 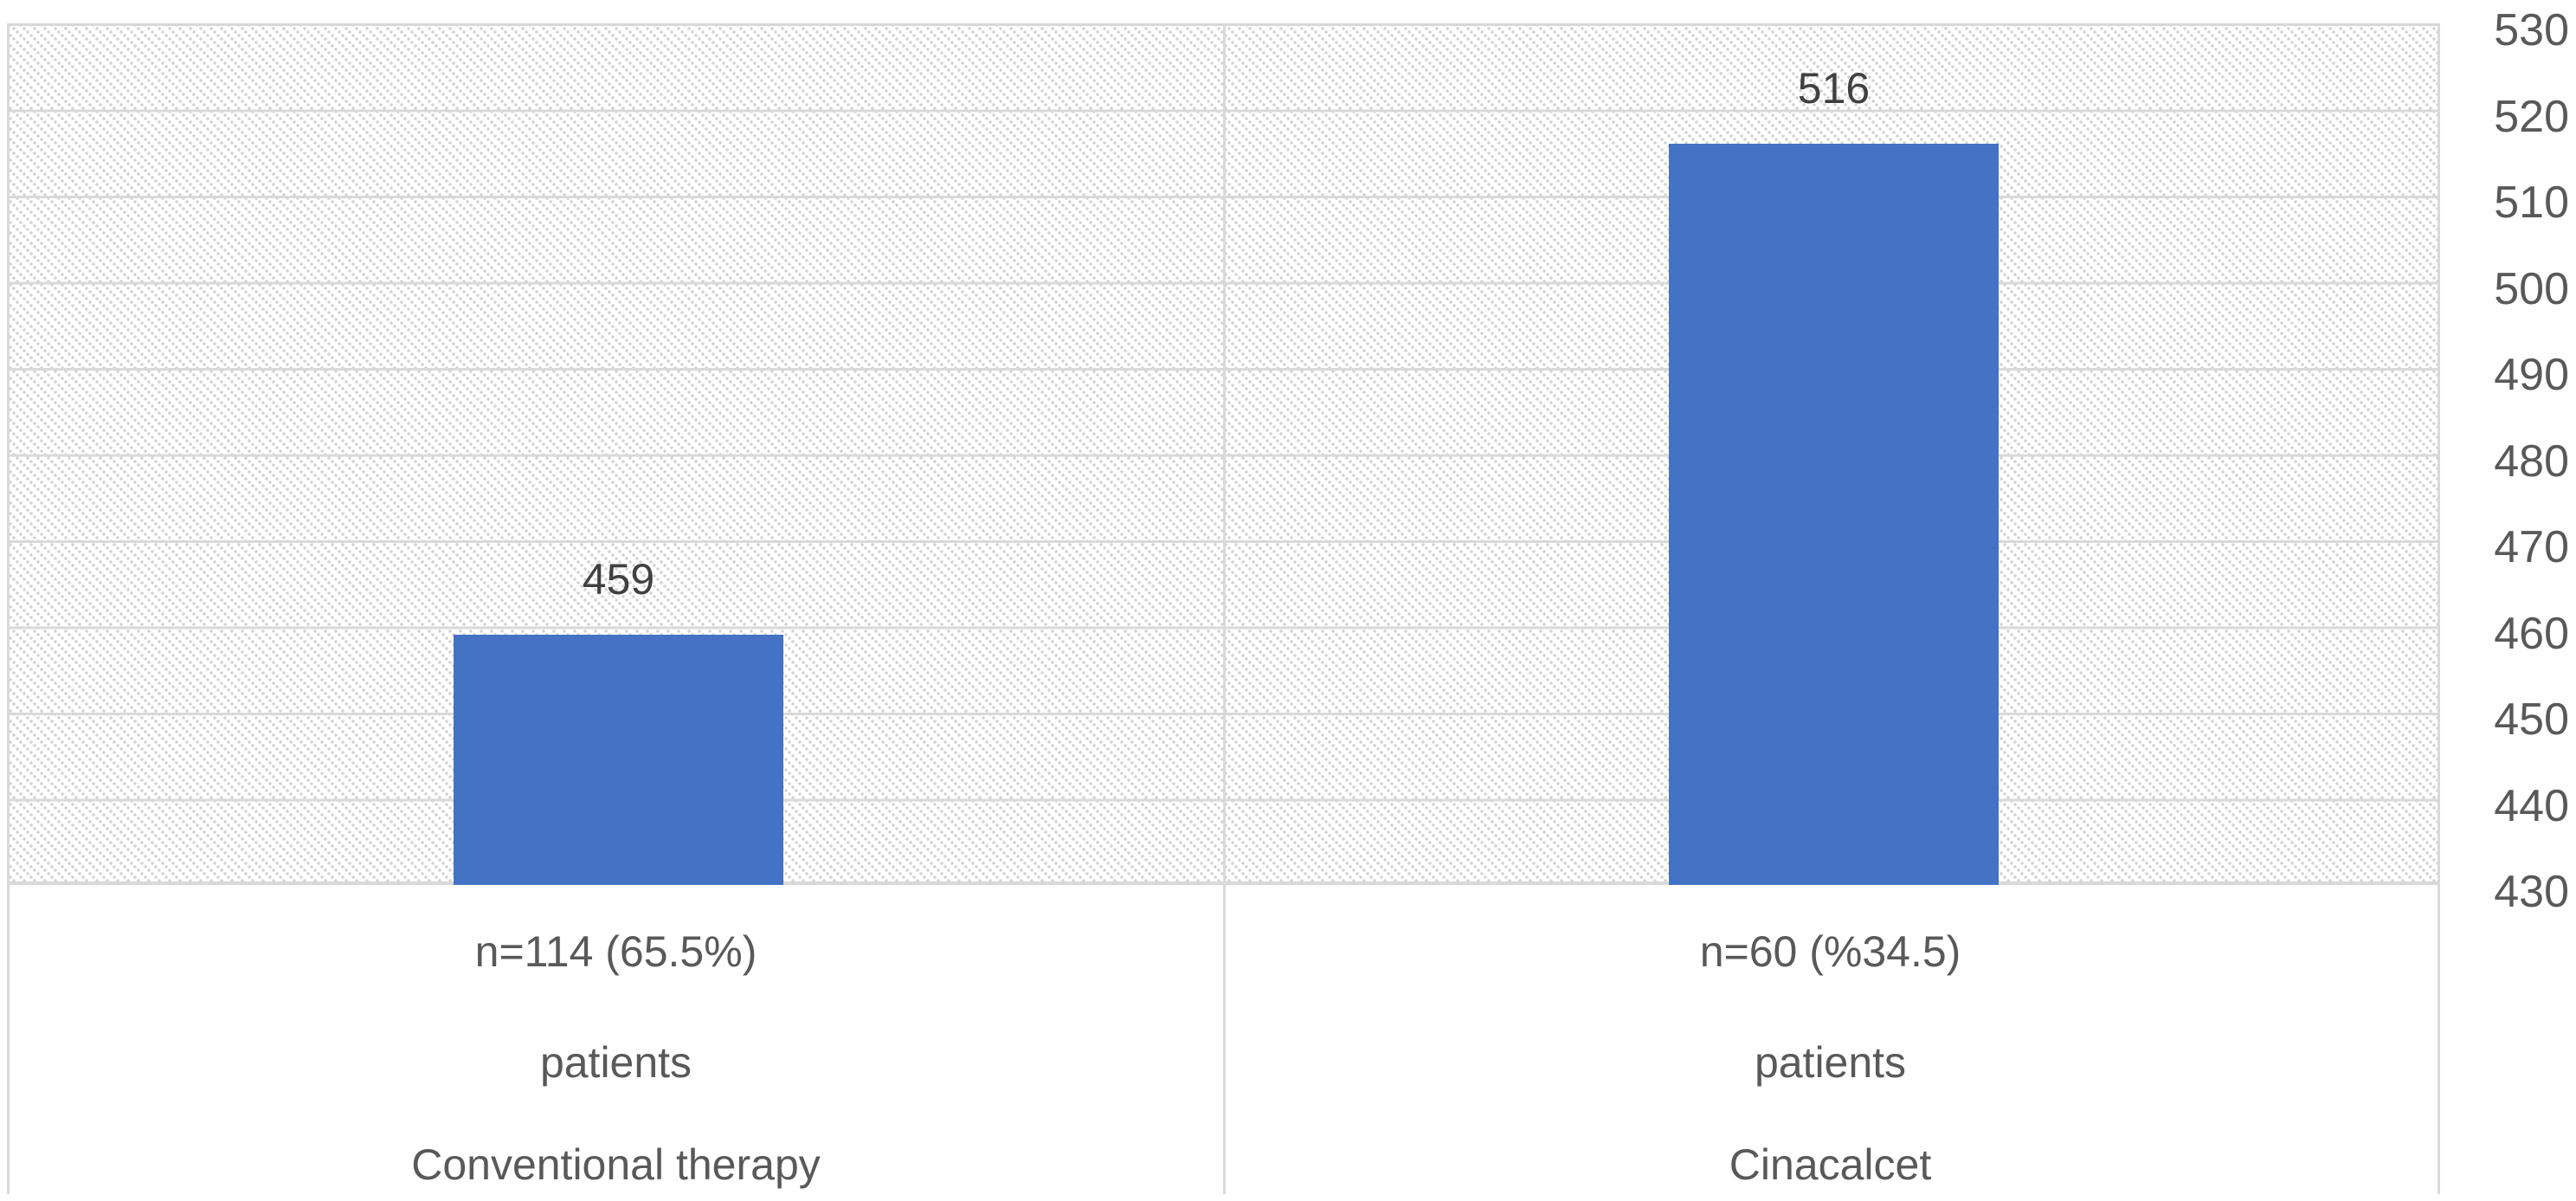 What do you see at coordinates (1834, 515) in the screenshot?
I see `bar-cinacalcet` at bounding box center [1834, 515].